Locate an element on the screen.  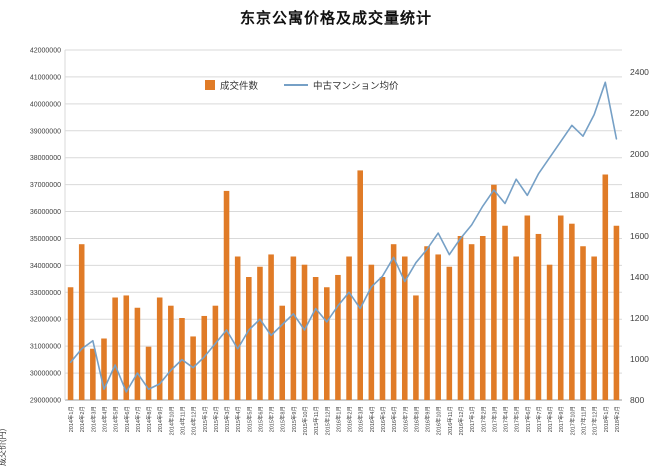
x-axis-tick-label: 2017年12月 is located at coordinates (595, 420).